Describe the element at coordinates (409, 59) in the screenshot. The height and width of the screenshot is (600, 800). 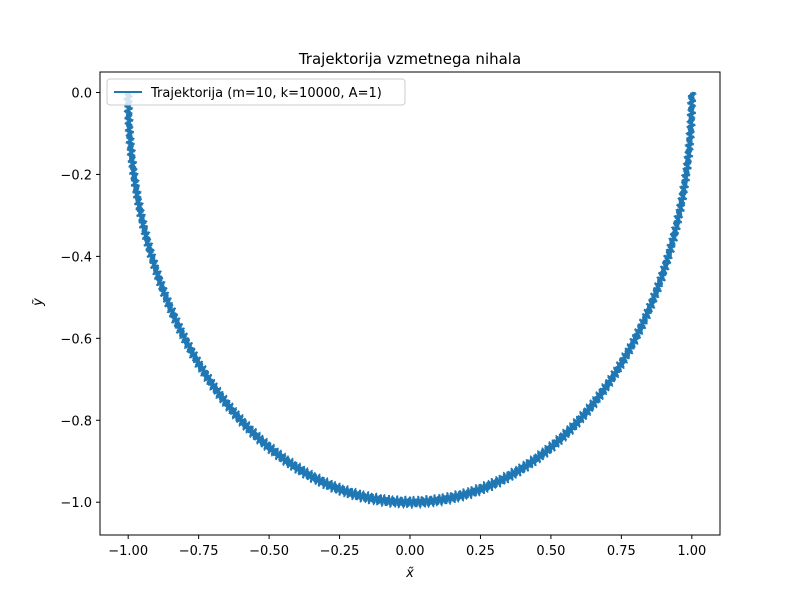
I see `chart-title: Trajektorija vzmetnega nihala` at that location.